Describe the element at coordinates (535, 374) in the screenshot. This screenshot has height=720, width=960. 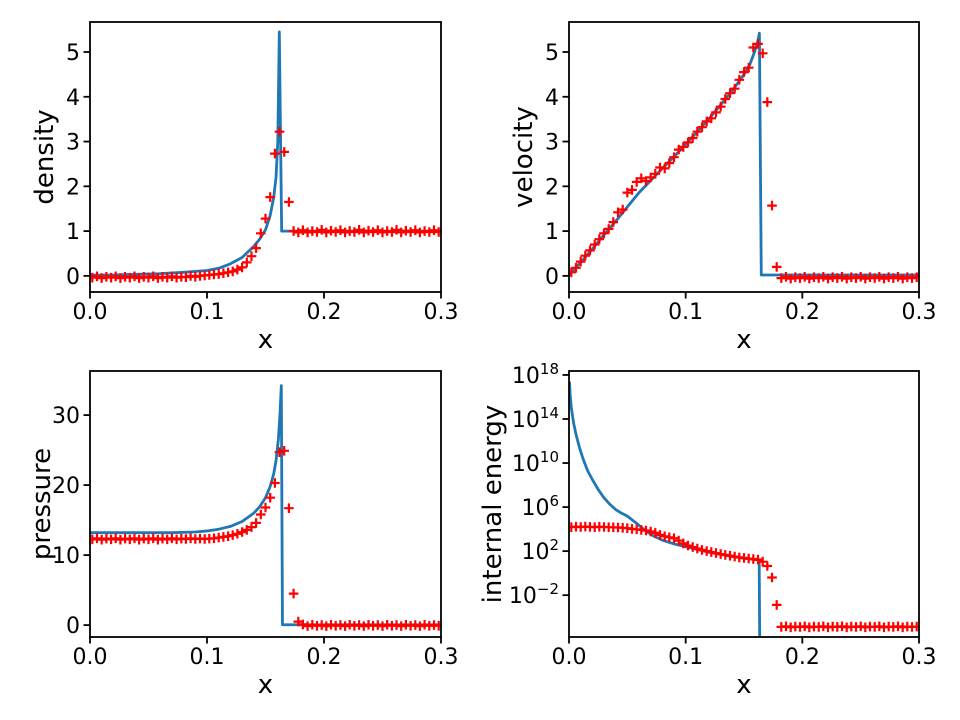
I see `y-tick-label: 10¹⁸` at that location.